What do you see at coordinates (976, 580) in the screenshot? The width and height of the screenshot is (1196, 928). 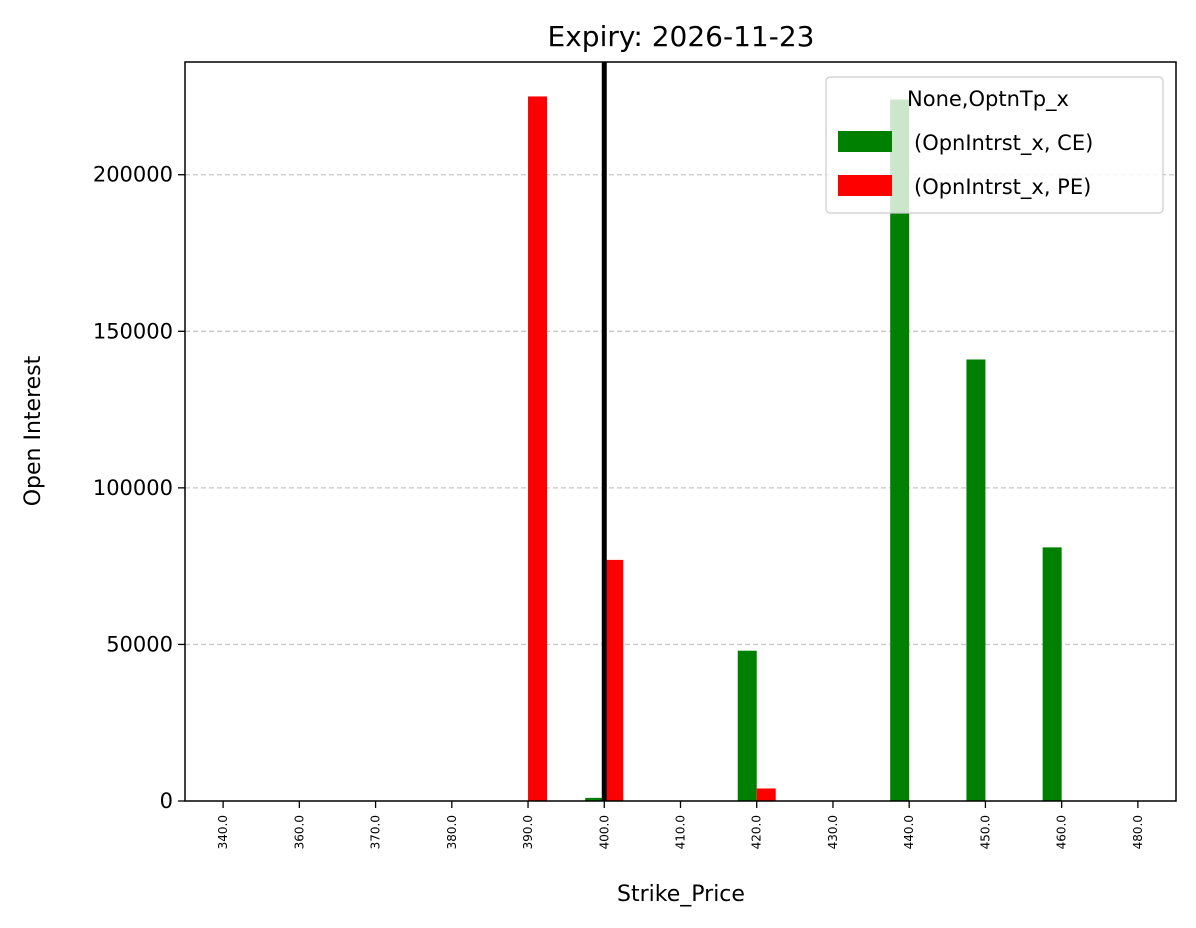 I see `bar-ce-450.0` at bounding box center [976, 580].